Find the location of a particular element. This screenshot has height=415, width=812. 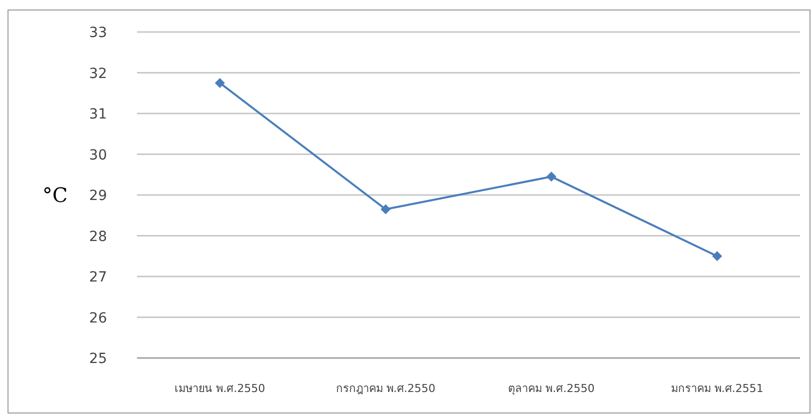

y-tick-label: 32 is located at coordinates (98, 74).